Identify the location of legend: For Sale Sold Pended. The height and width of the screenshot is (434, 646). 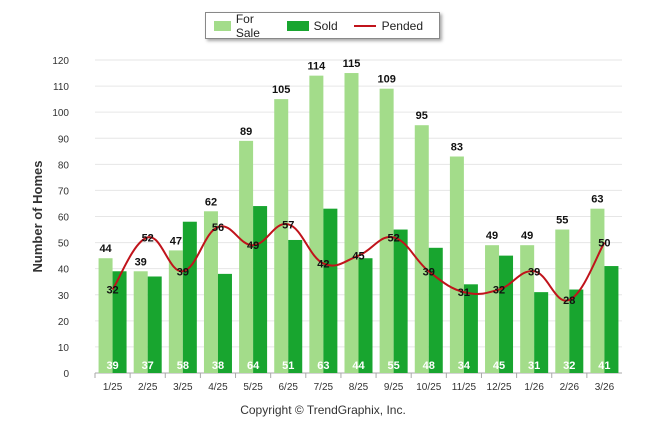
(322, 26).